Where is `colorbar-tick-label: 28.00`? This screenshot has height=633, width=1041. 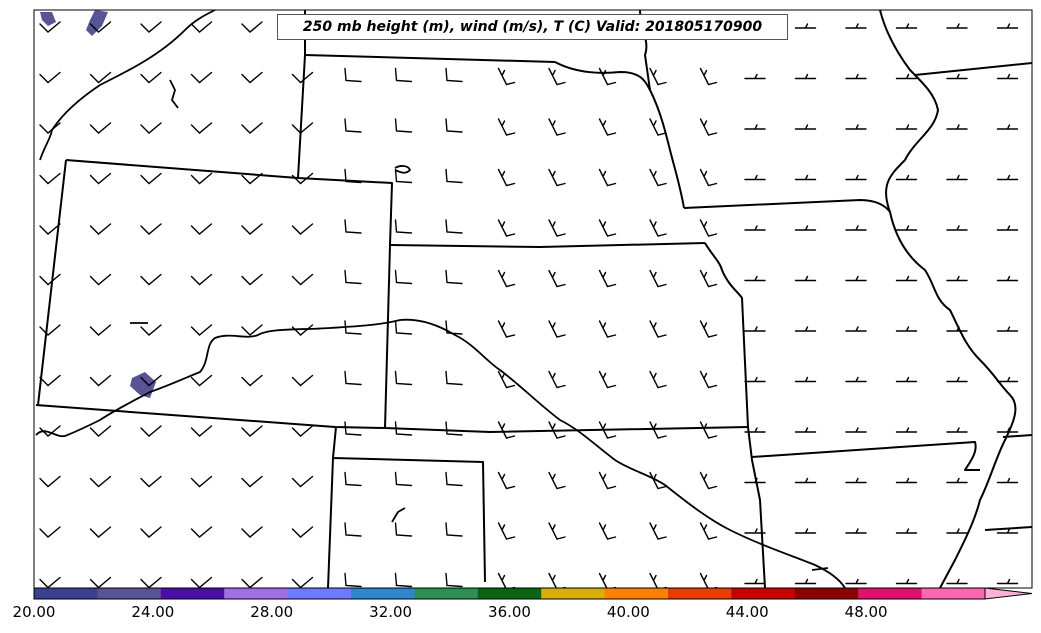 colorbar-tick-label: 28.00 is located at coordinates (272, 612).